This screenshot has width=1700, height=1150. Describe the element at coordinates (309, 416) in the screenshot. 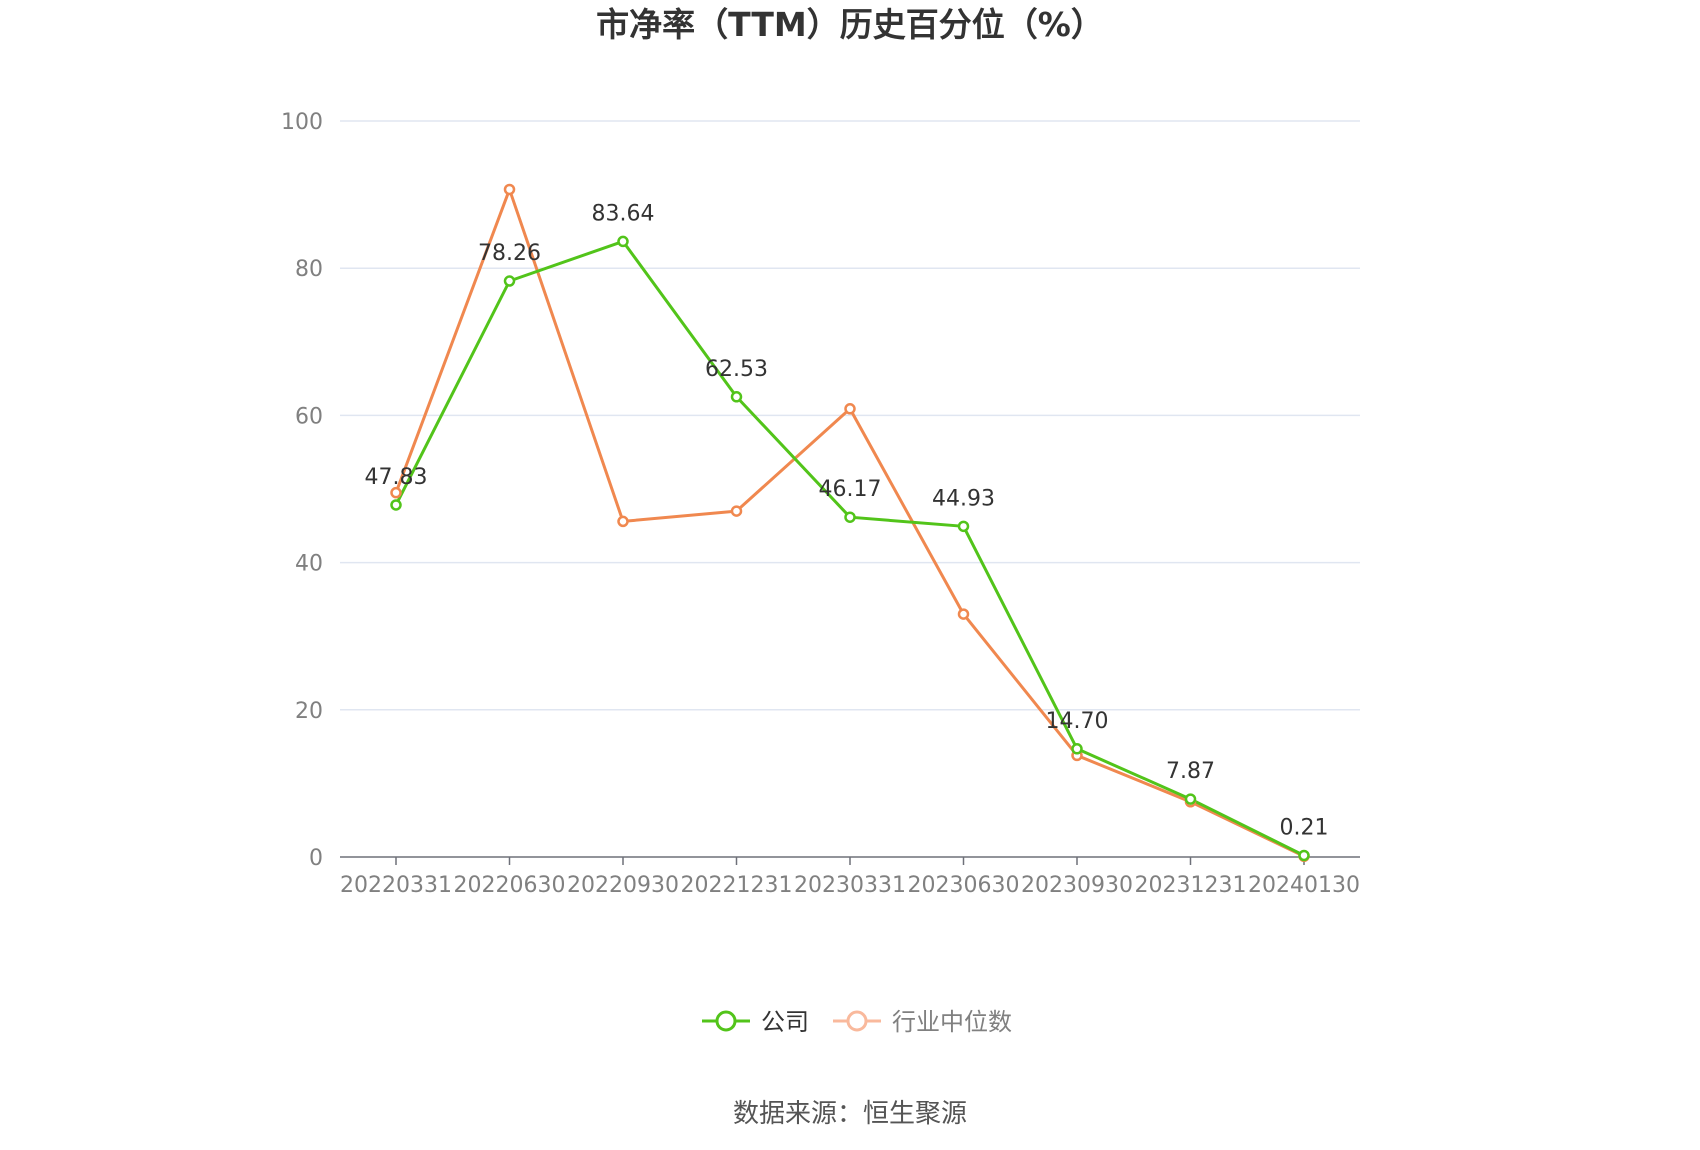

I see `y-tick-label-60: 60` at that location.